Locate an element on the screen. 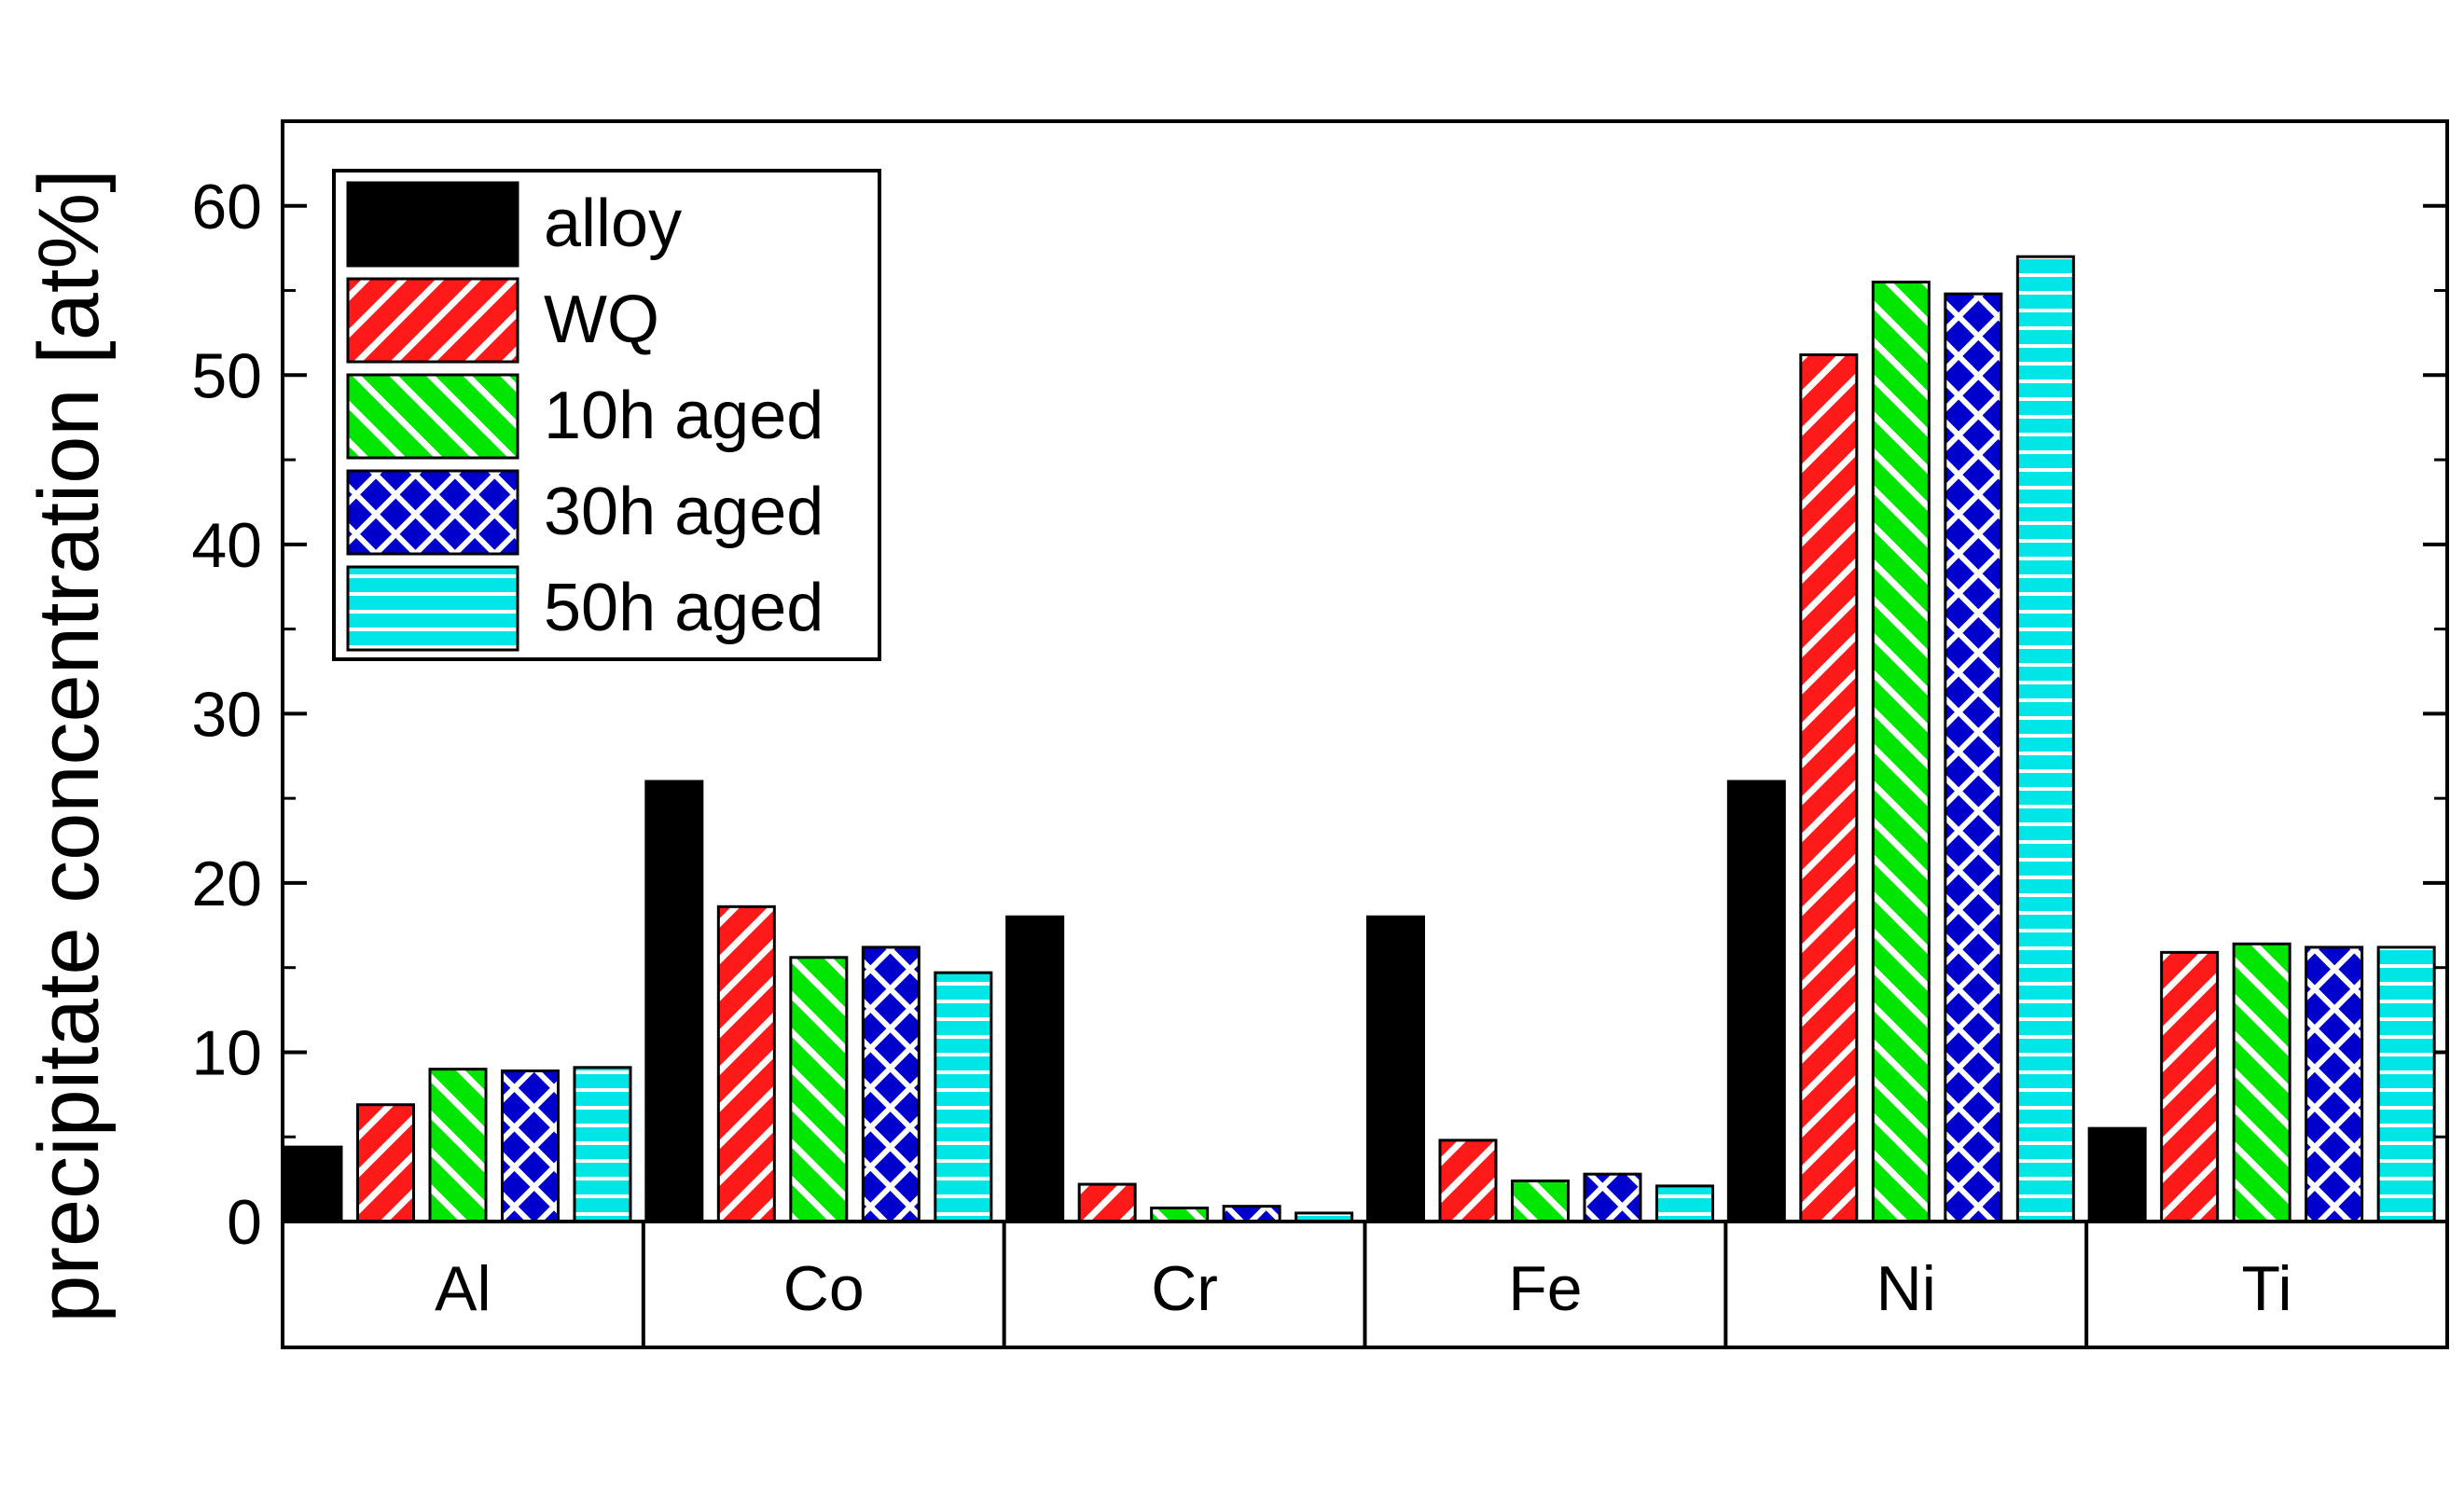 This screenshot has width=2464, height=1491. bar-30h-aged-cr is located at coordinates (1251, 1214).